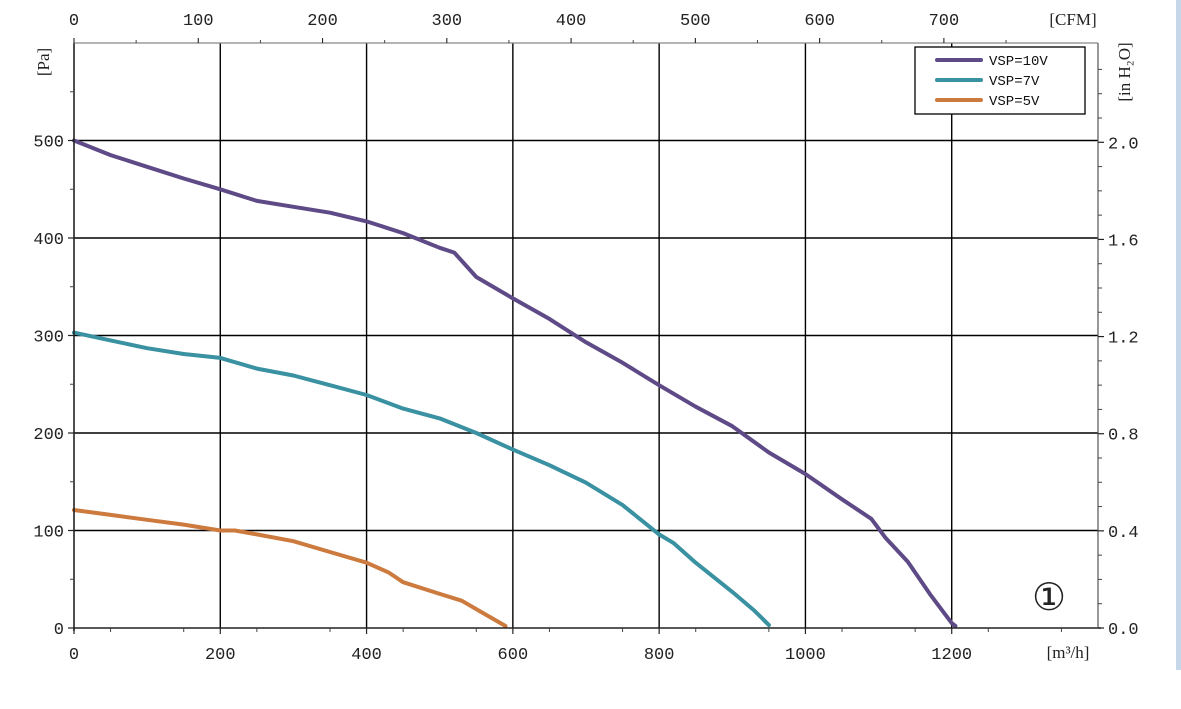  Describe the element at coordinates (1123, 533) in the screenshot. I see `y2-tick-label: 0.4` at that location.